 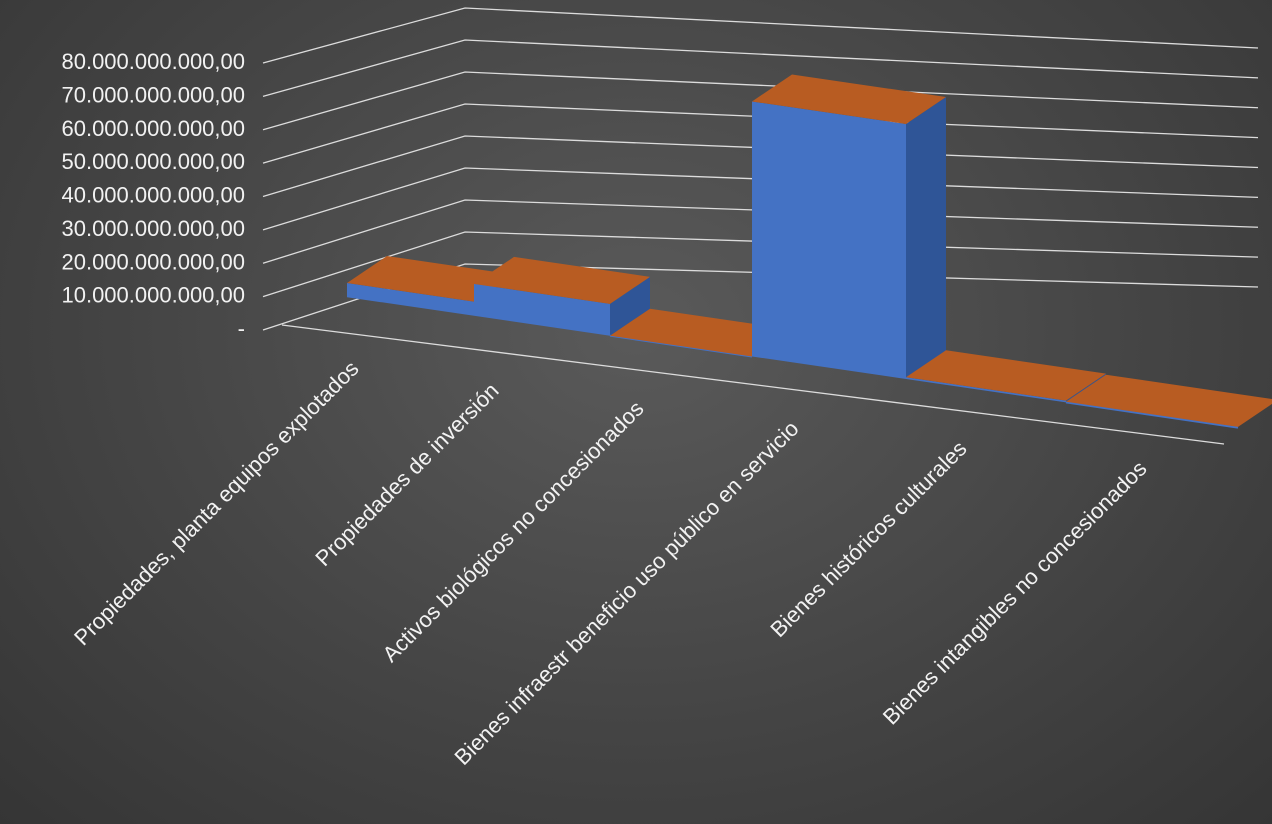 What do you see at coordinates (153, 295) in the screenshot?
I see `y-tick-label: 10.000.000.000,00` at bounding box center [153, 295].